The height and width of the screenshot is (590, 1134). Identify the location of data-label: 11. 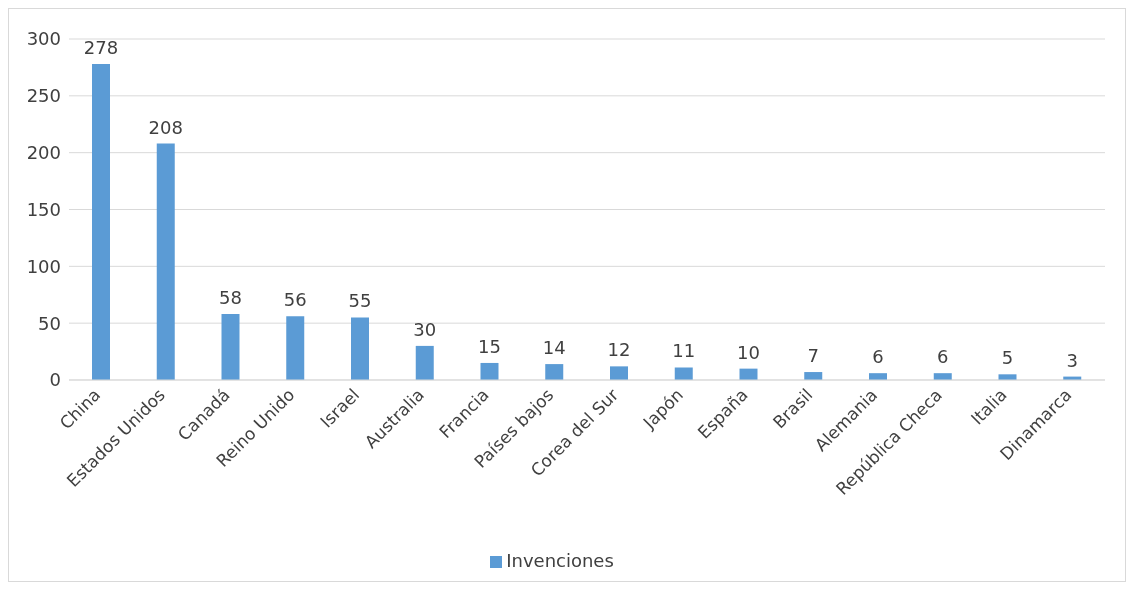
(684, 351).